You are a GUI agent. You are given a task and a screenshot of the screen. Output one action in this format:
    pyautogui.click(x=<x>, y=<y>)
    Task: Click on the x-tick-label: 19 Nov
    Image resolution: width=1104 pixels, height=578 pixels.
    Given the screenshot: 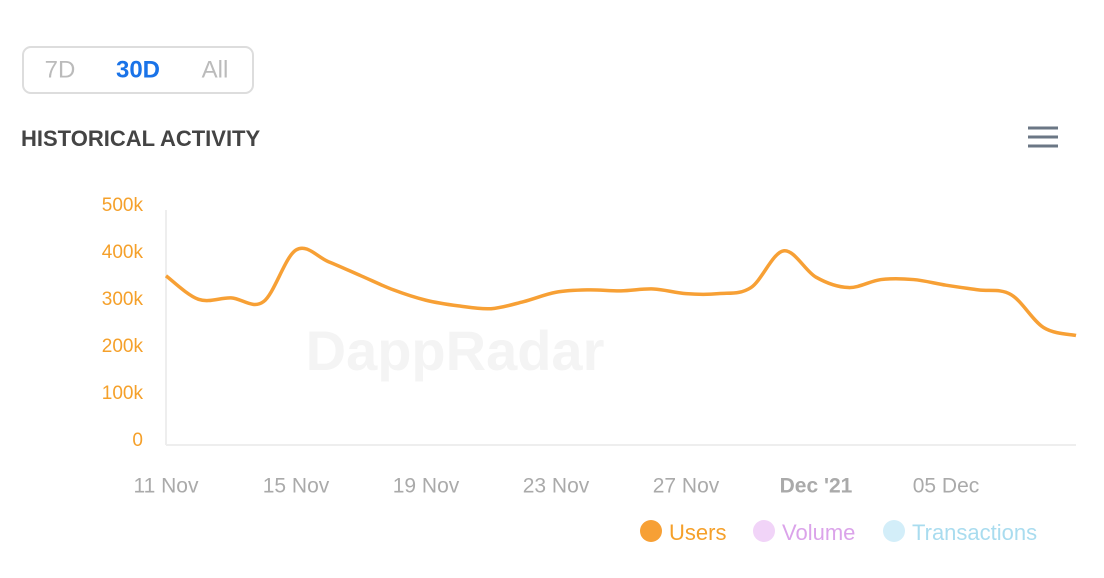 What is the action you would take?
    pyautogui.click(x=426, y=486)
    